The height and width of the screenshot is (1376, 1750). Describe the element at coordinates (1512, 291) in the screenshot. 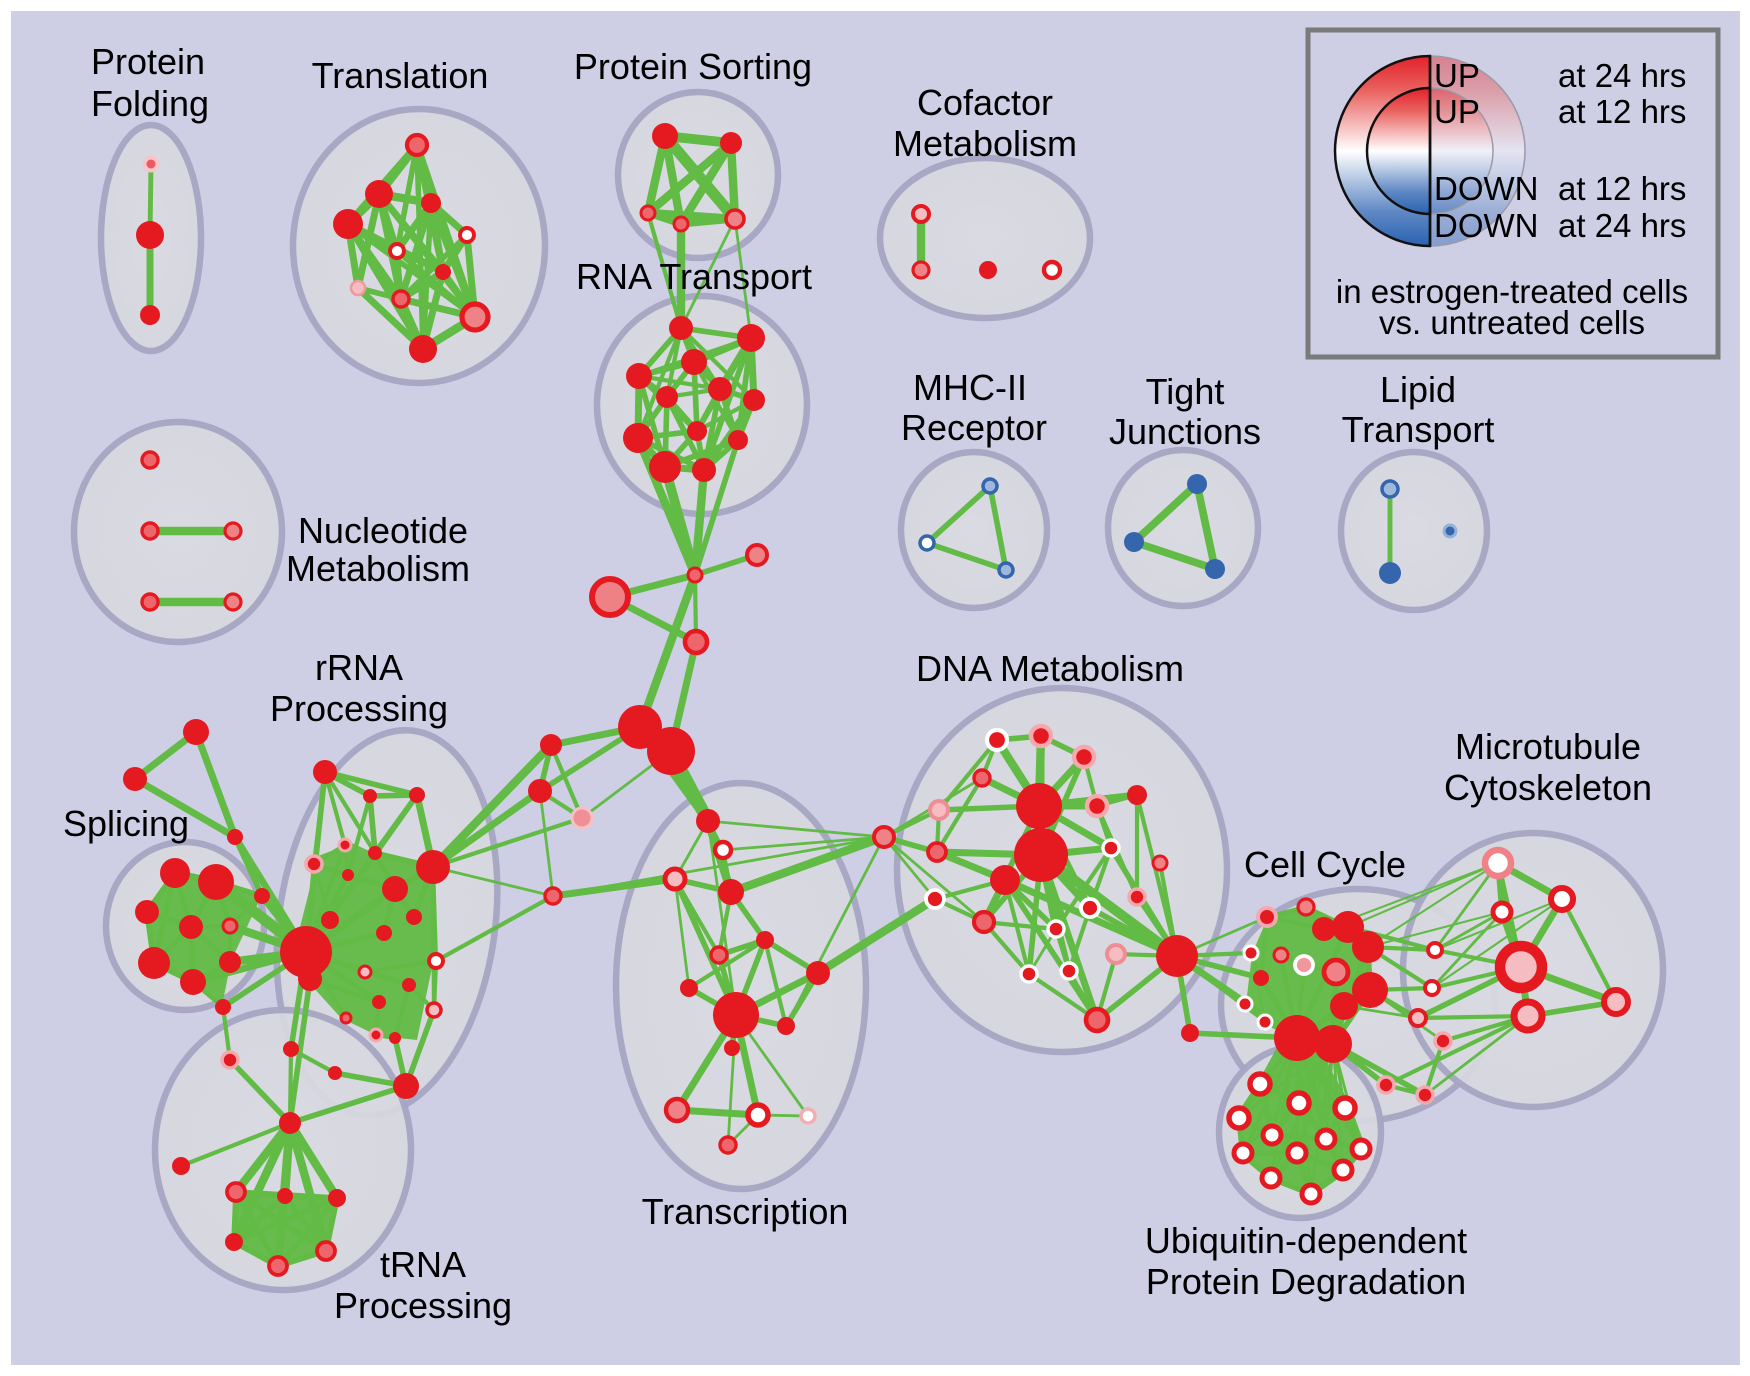

I see `svg-text: in estrogen-treated cells` at that location.